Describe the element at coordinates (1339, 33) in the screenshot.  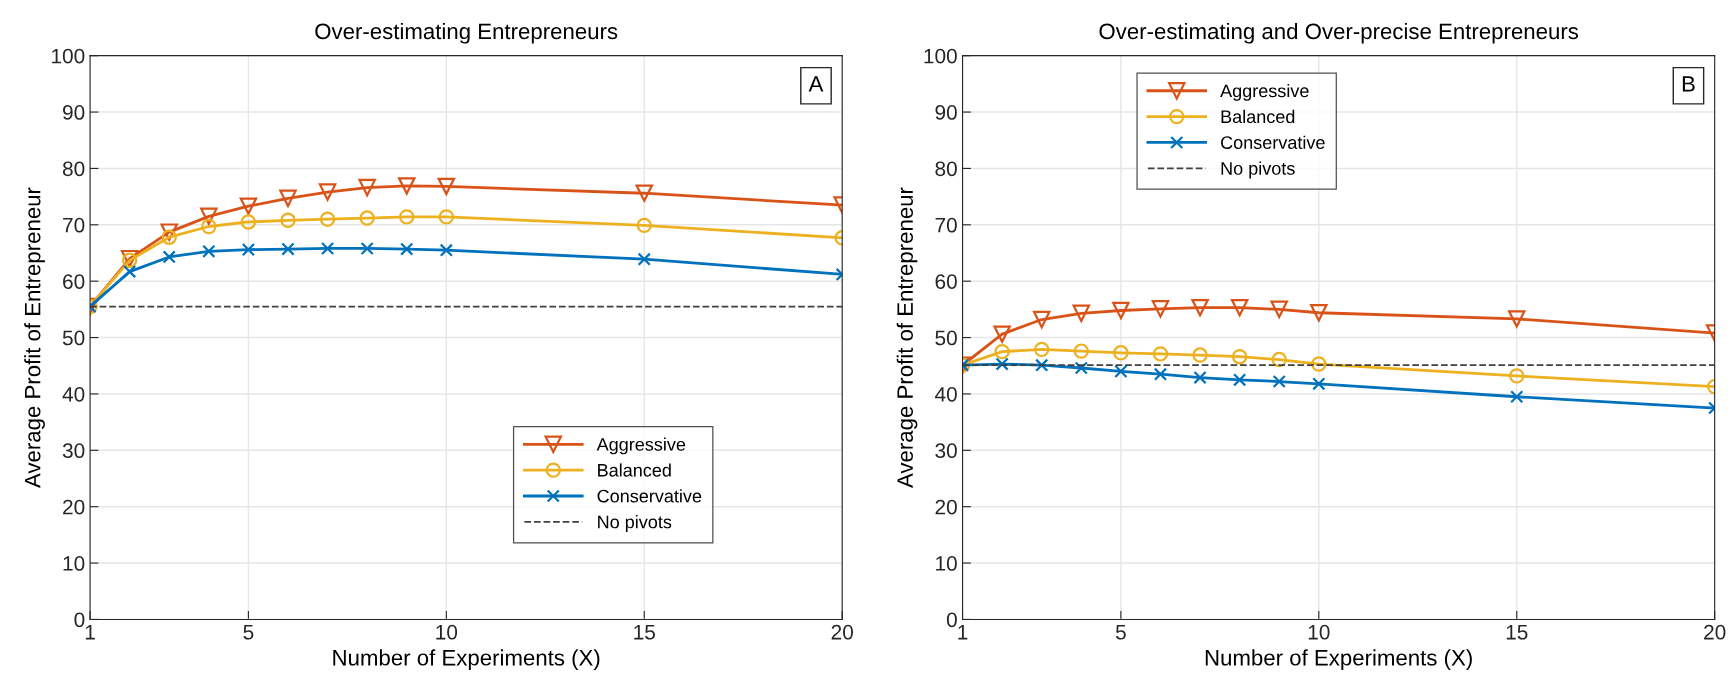
I see `chart-title: Over-estimating and Over-precise Entrepreneurs` at that location.